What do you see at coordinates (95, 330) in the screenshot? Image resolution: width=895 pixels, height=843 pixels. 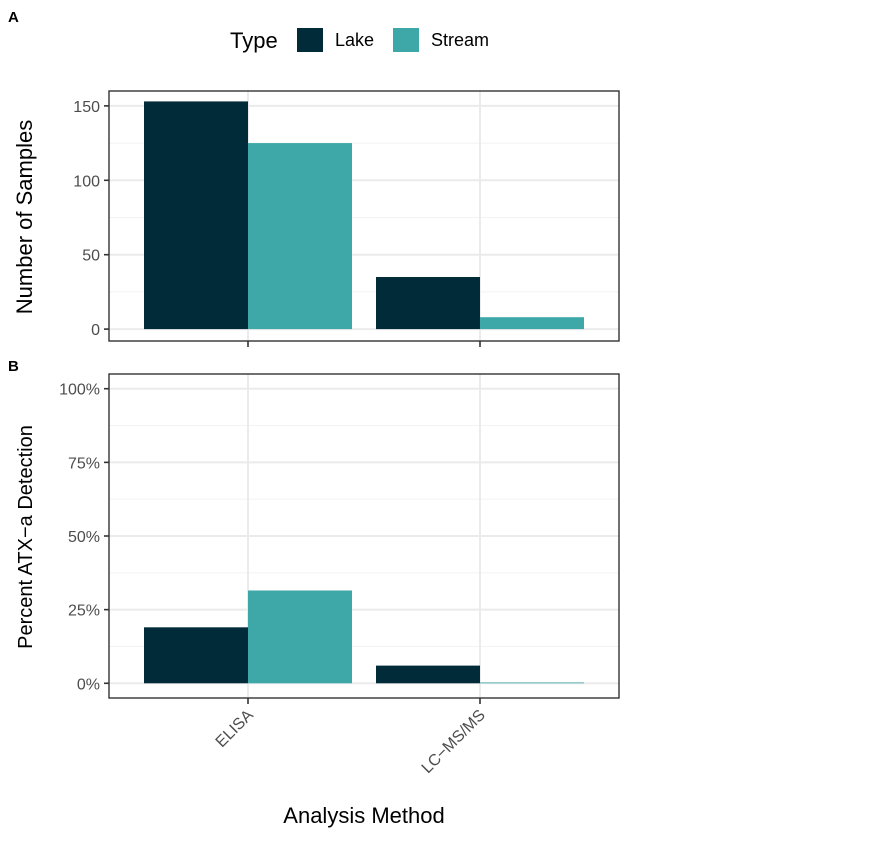 I see `y-tick-label: 0` at bounding box center [95, 330].